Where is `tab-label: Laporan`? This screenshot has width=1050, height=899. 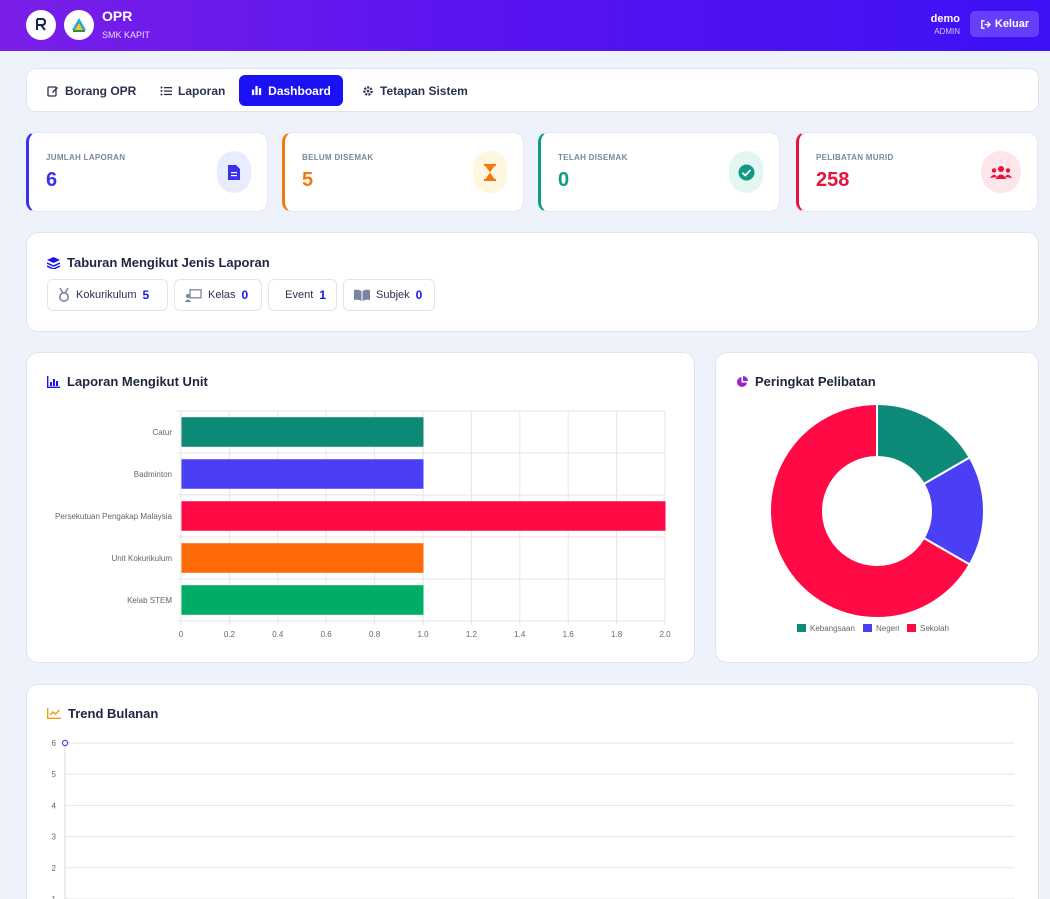
tab-label: Laporan is located at coordinates (202, 90).